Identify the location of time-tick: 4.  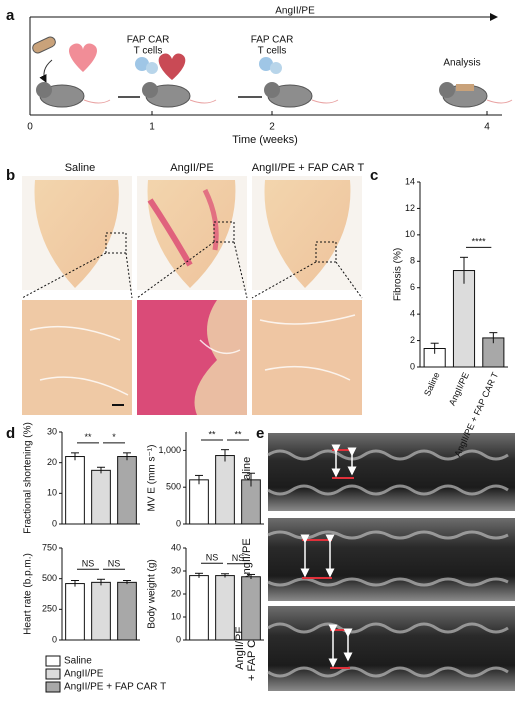
(487, 127).